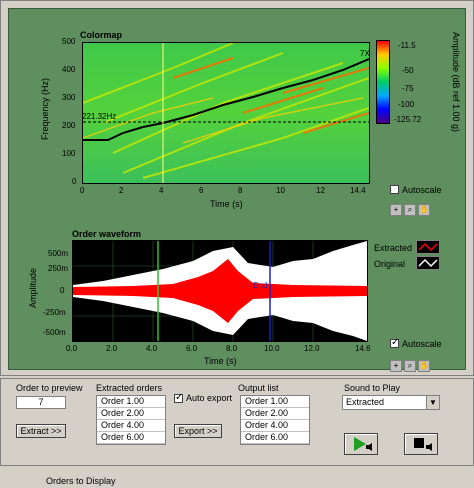 Image resolution: width=474 pixels, height=488 pixels. What do you see at coordinates (280, 190) in the screenshot?
I see `colormap-xtick: 10` at bounding box center [280, 190].